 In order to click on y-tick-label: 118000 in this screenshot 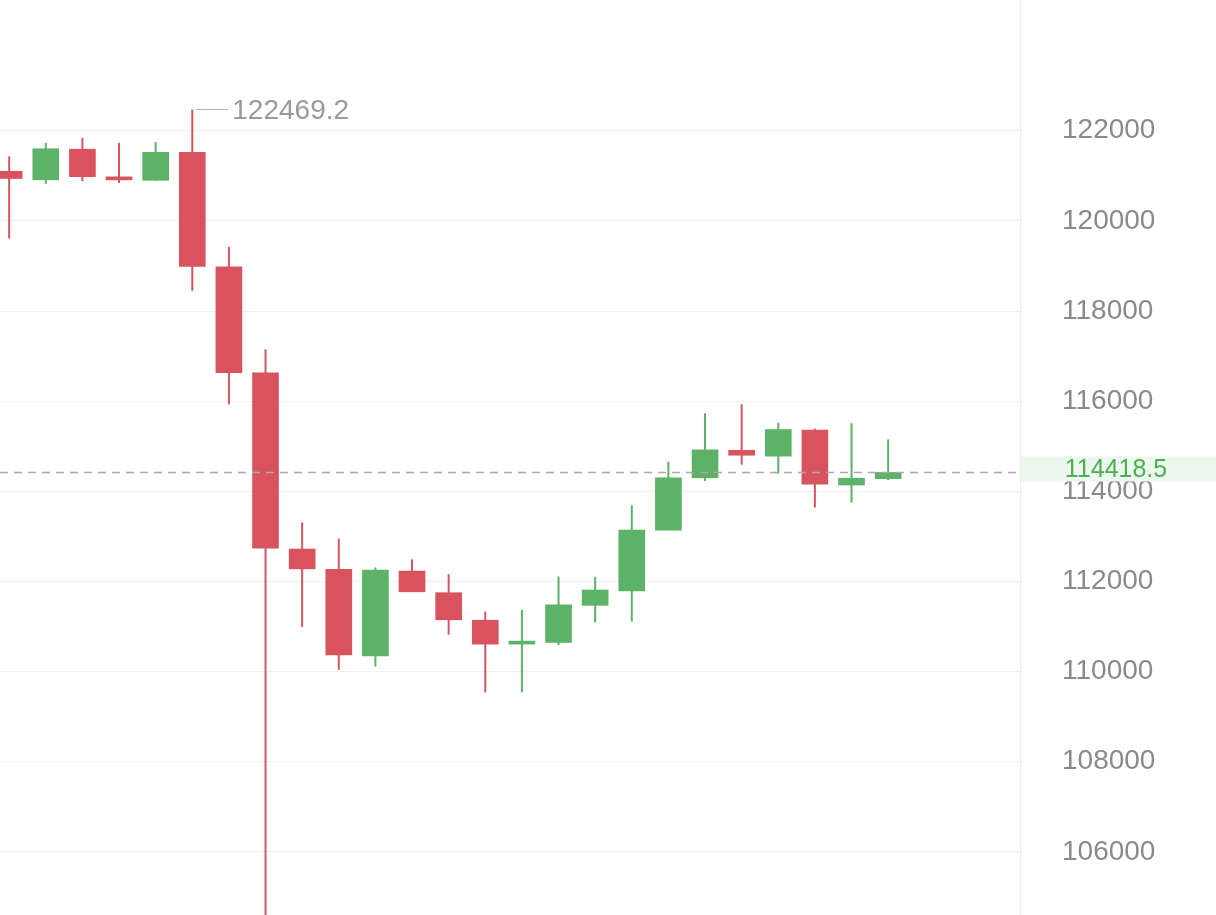, I will do `click(1108, 309)`.